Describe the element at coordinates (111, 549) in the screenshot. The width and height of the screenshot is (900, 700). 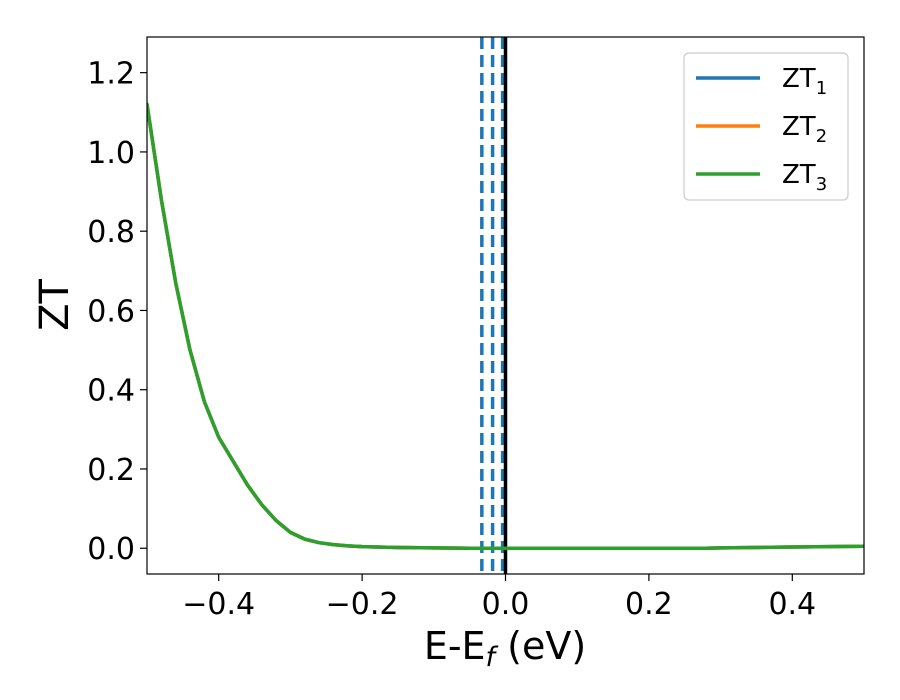
I see `y-tick-label: 0.0` at that location.